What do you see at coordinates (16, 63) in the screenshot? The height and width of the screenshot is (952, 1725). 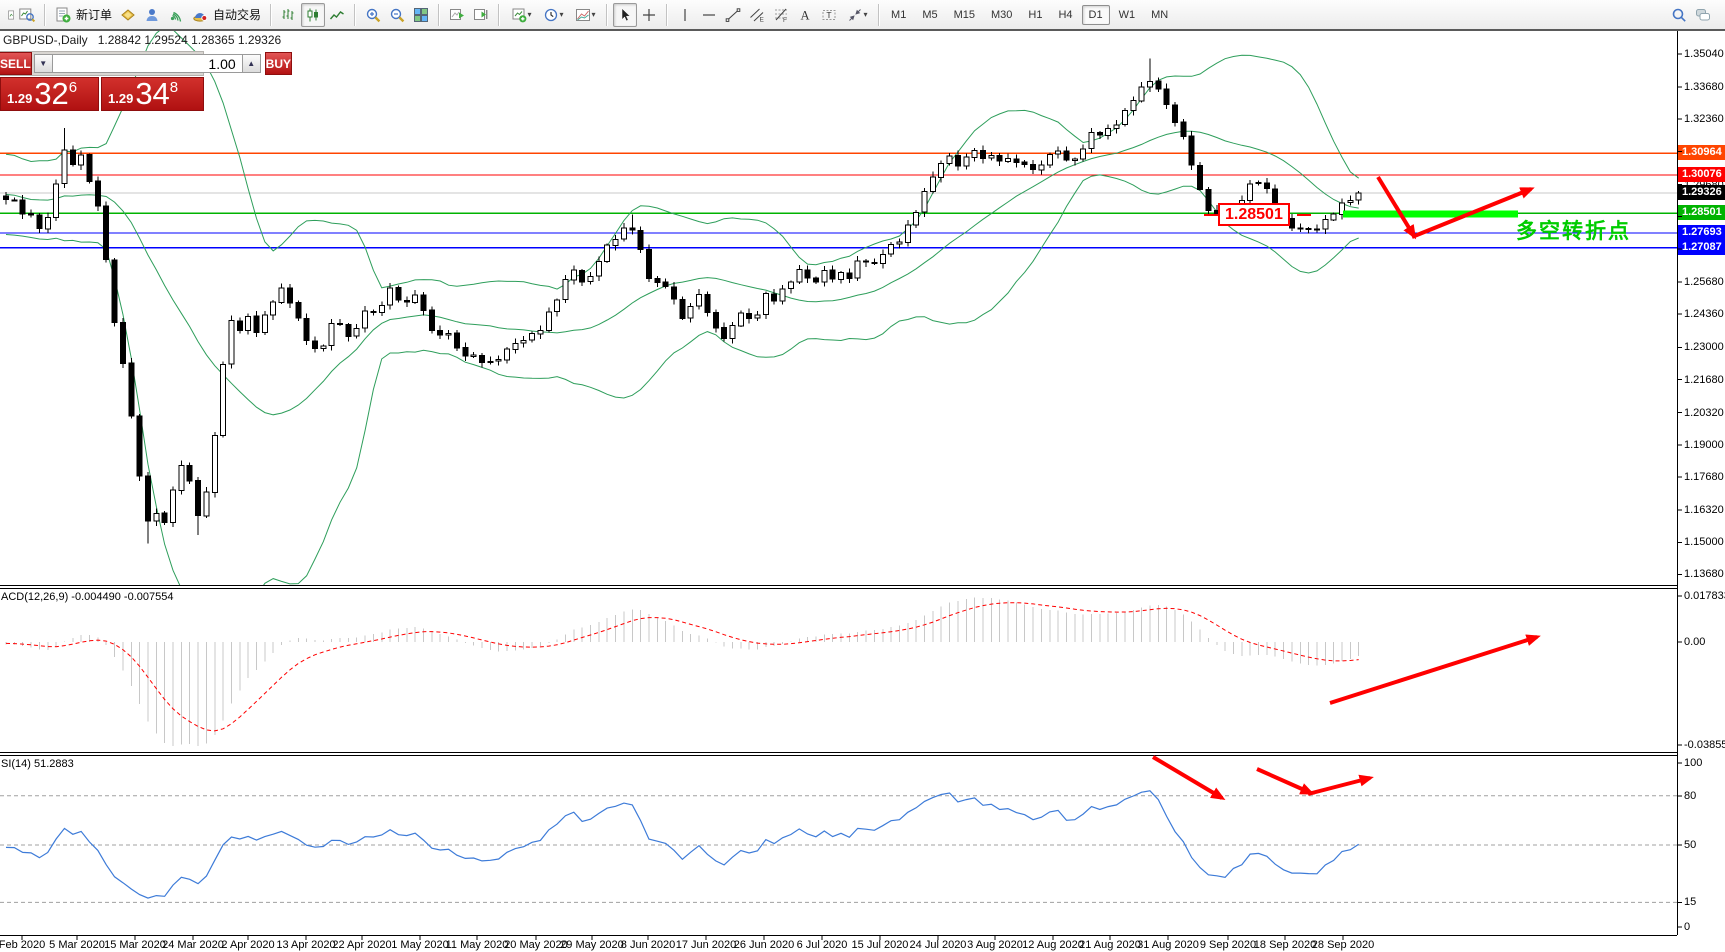 I see `sell-button: SELL` at bounding box center [16, 63].